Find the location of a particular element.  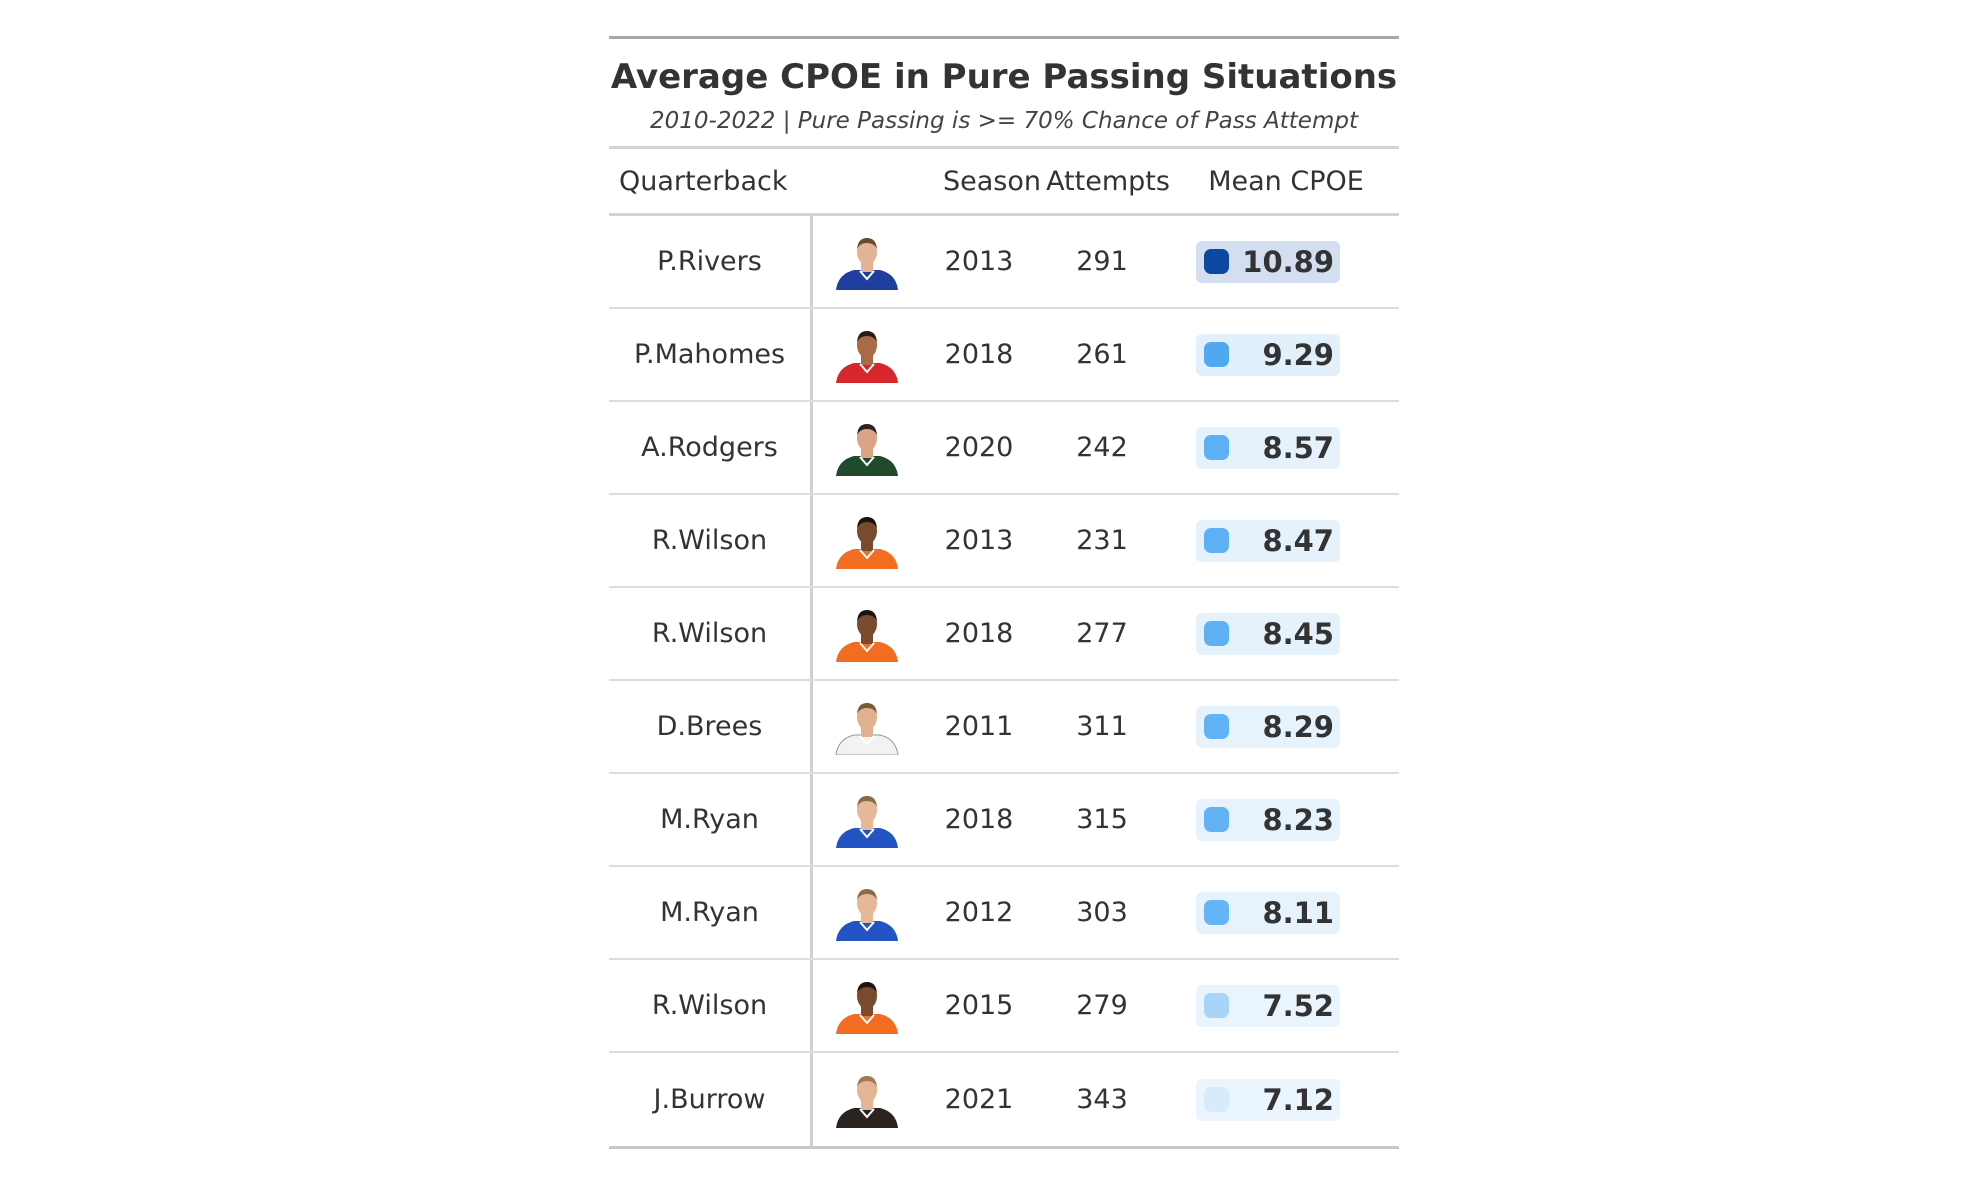

cpoe-value: 8.11 is located at coordinates (1298, 912).